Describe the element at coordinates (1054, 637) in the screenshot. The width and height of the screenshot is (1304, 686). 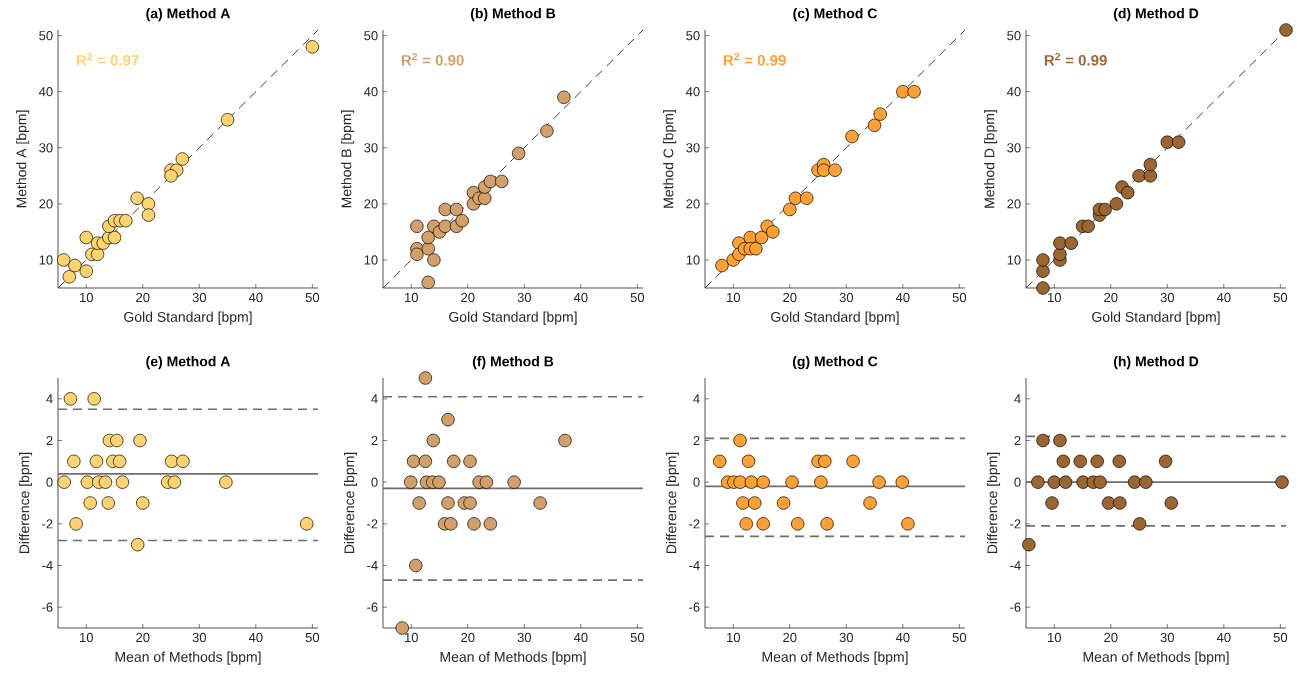
I see `x-tick-label: 10` at that location.